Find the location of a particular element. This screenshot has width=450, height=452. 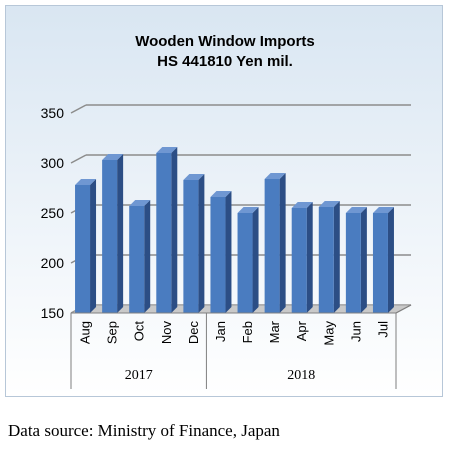

y-tick-label: 150 is located at coordinates (53, 313).